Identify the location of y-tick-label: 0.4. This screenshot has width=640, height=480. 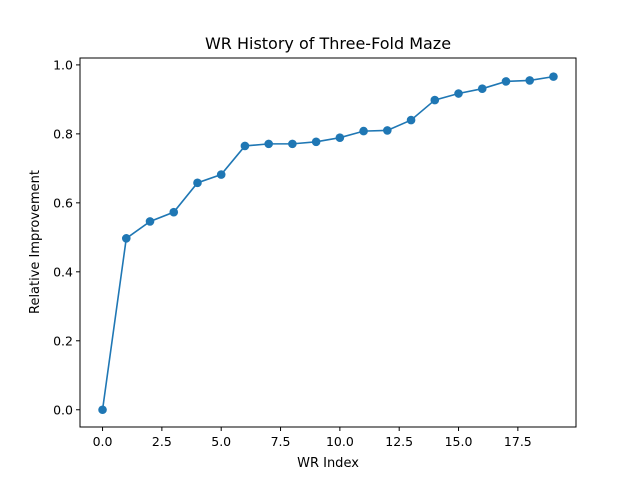
(63, 271).